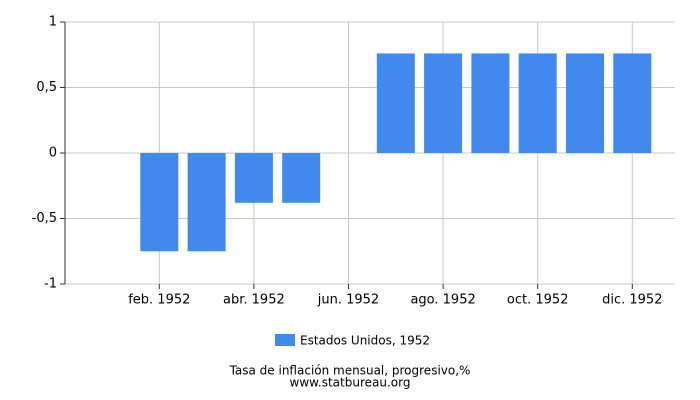  Describe the element at coordinates (365, 341) in the screenshot. I see `legend-label: Estados Unidos, 1952` at that location.